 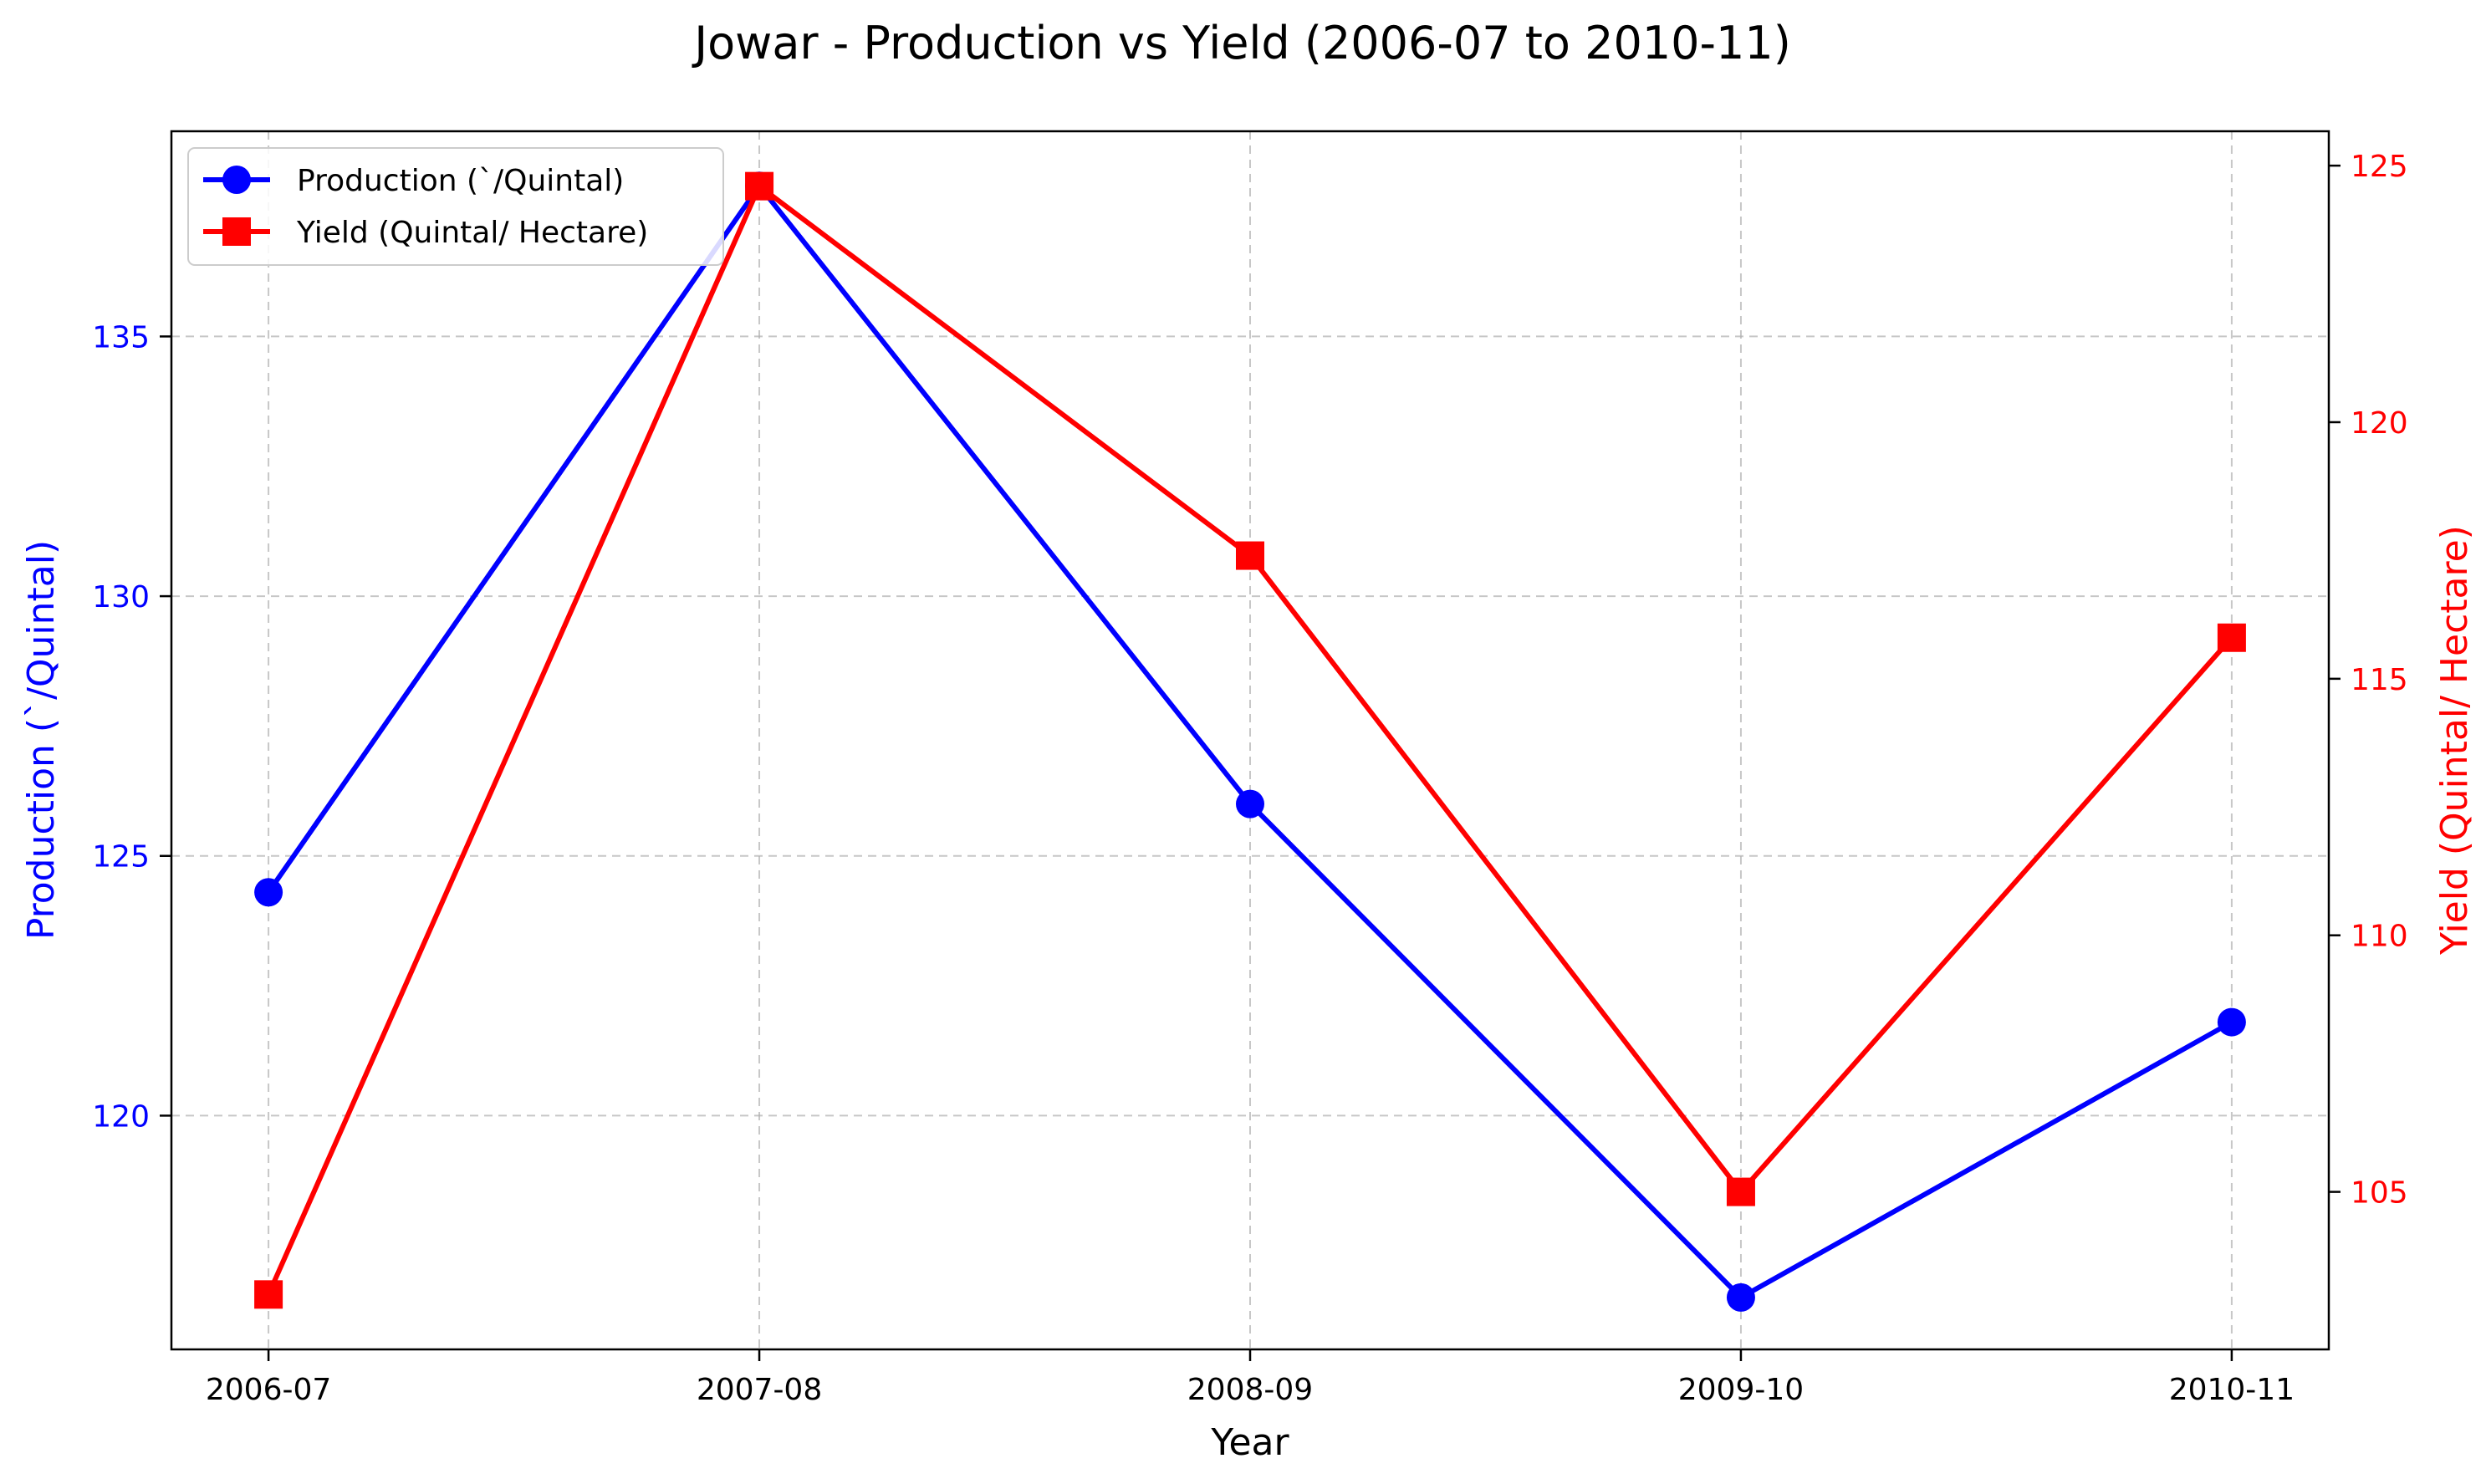 I want to click on y-right-tick-label: 120, so click(x=2379, y=423).